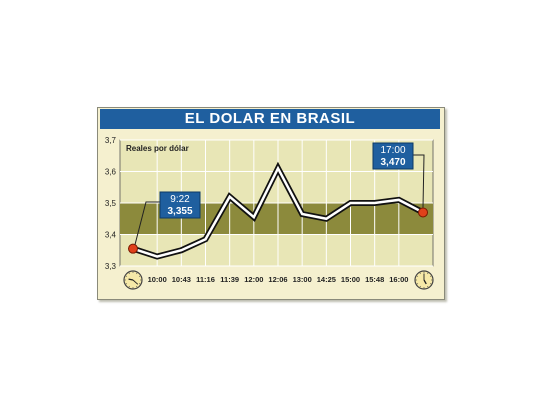 The height and width of the screenshot is (405, 540). I want to click on x-tick-label: 11:39, so click(229, 279).